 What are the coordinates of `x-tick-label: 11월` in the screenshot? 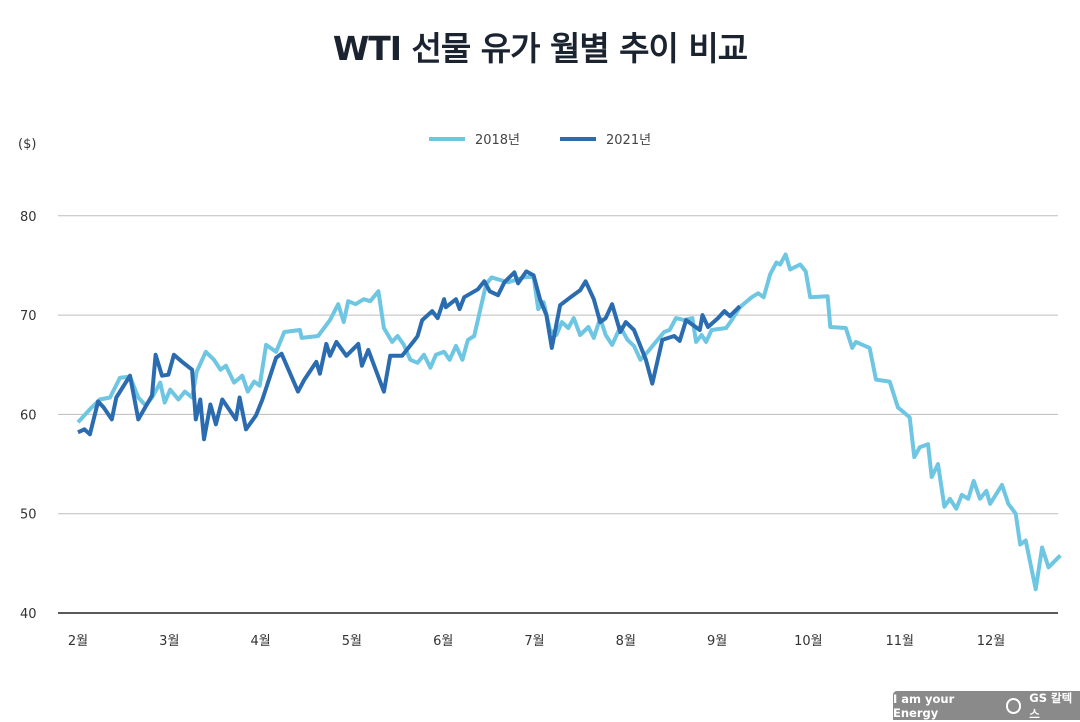 It's located at (899, 641).